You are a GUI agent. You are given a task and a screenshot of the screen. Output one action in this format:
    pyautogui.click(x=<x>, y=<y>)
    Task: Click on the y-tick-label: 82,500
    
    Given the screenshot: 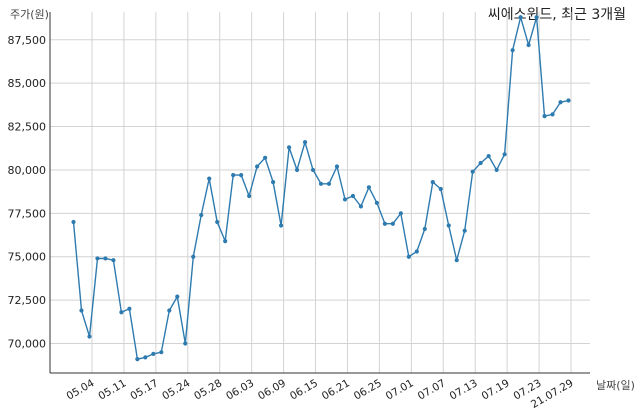 What is the action you would take?
    pyautogui.click(x=27, y=127)
    